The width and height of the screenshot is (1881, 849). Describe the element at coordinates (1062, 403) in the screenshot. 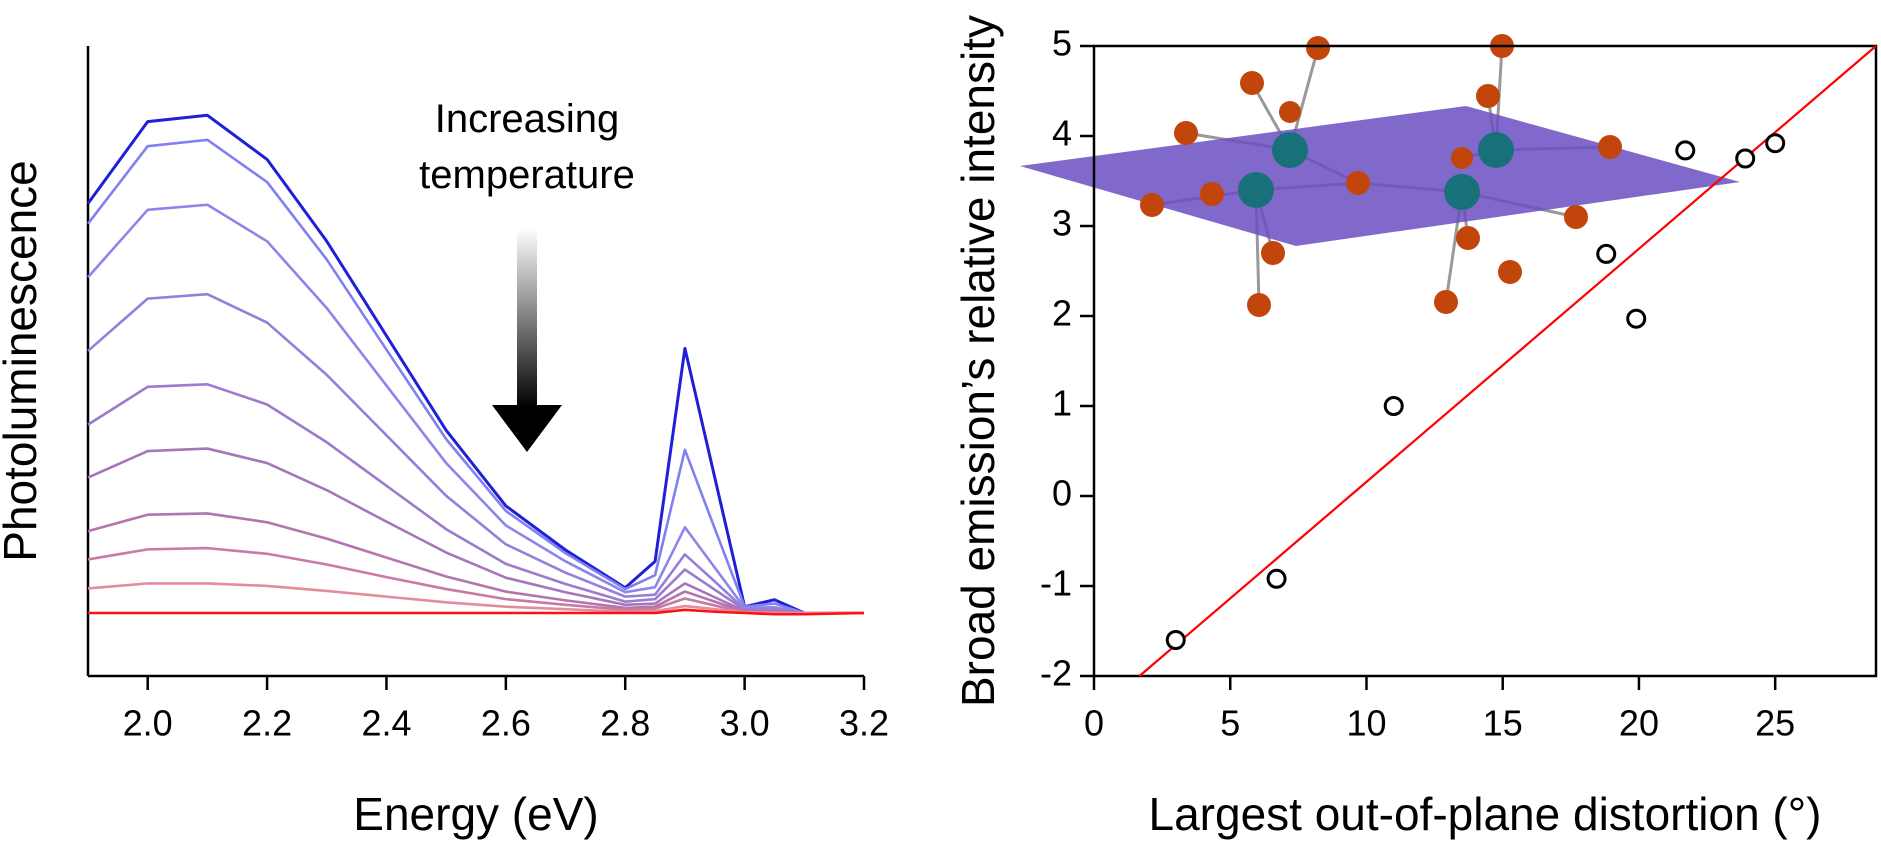

I see `y-tick-label: 1` at that location.